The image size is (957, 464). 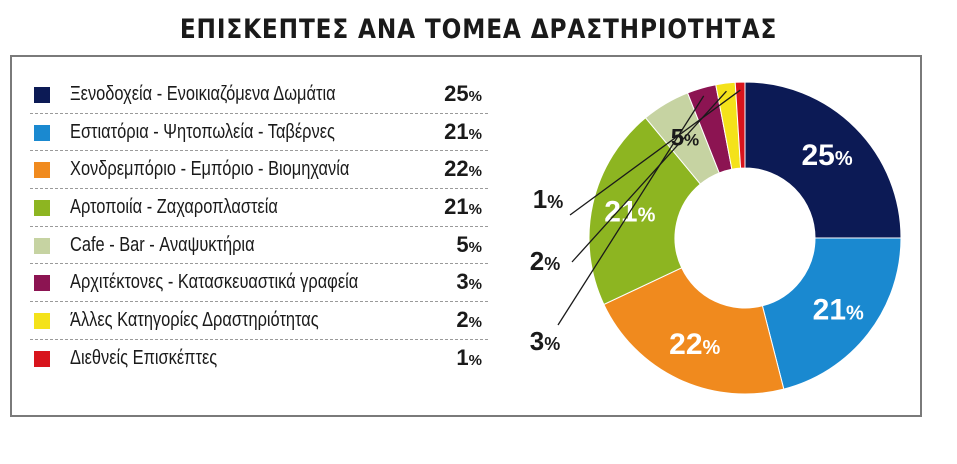 What do you see at coordinates (162, 244) in the screenshot?
I see `legend-label: Cafe - Bar - Αναψυκτήρια` at bounding box center [162, 244].